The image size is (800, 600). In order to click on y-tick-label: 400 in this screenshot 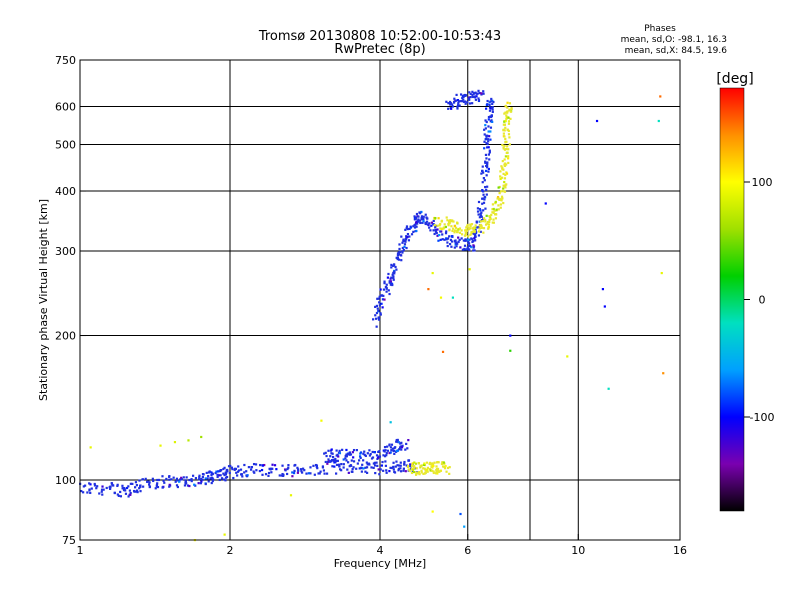, I will do `click(65, 191)`.